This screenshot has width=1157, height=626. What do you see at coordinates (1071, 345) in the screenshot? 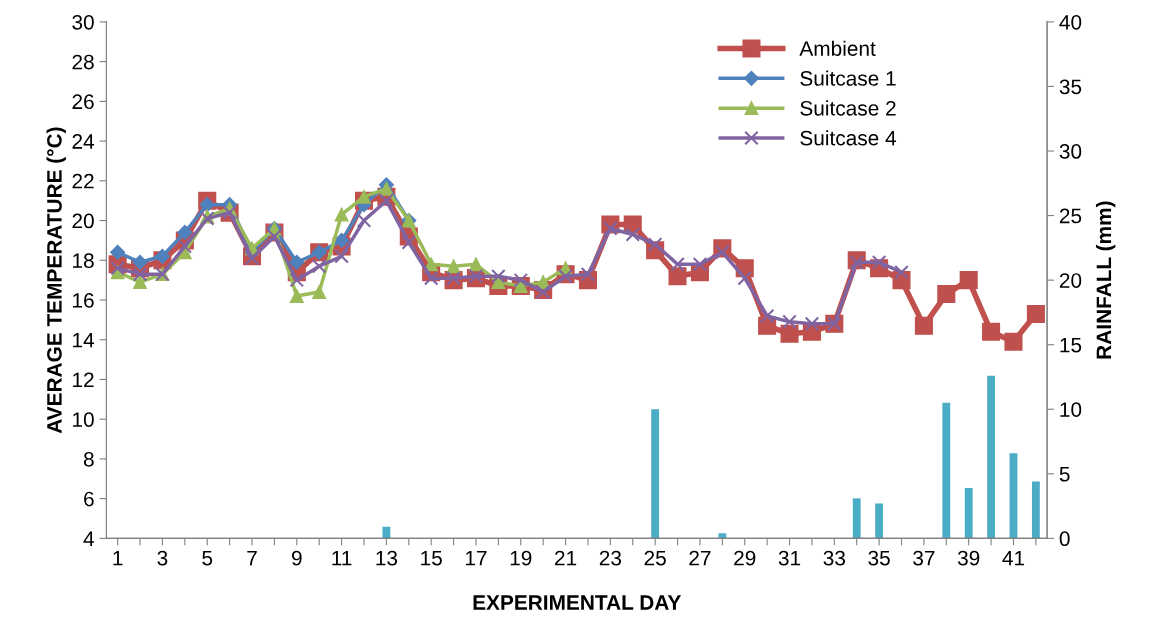
I see `y2-tick-label: 15` at bounding box center [1071, 345].